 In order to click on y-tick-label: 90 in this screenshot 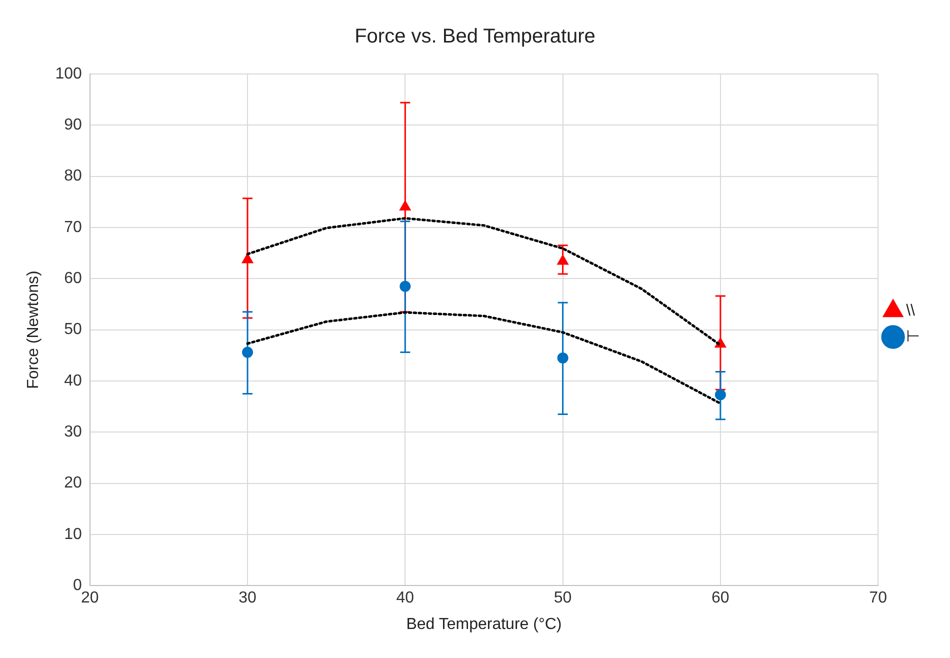, I will do `click(73, 125)`.